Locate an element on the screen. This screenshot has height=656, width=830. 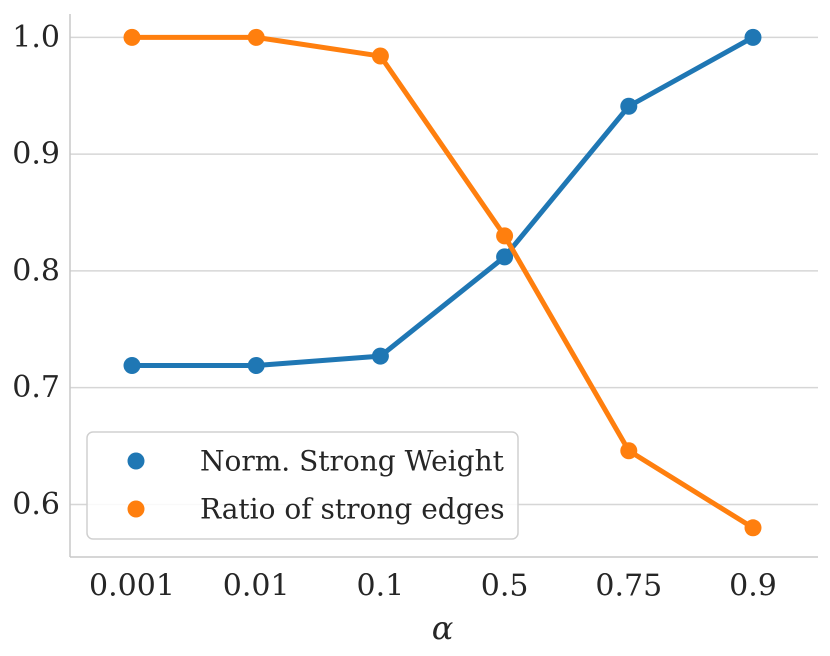
legend-label: Norm. Strong Weight is located at coordinates (352, 461).